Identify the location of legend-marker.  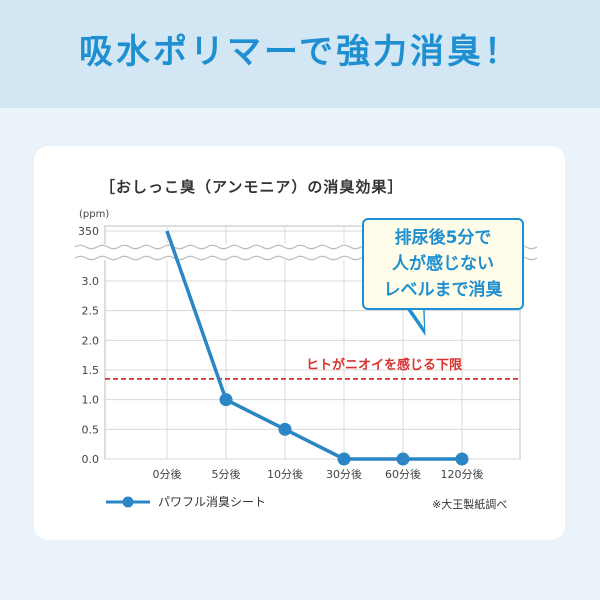
(128, 502).